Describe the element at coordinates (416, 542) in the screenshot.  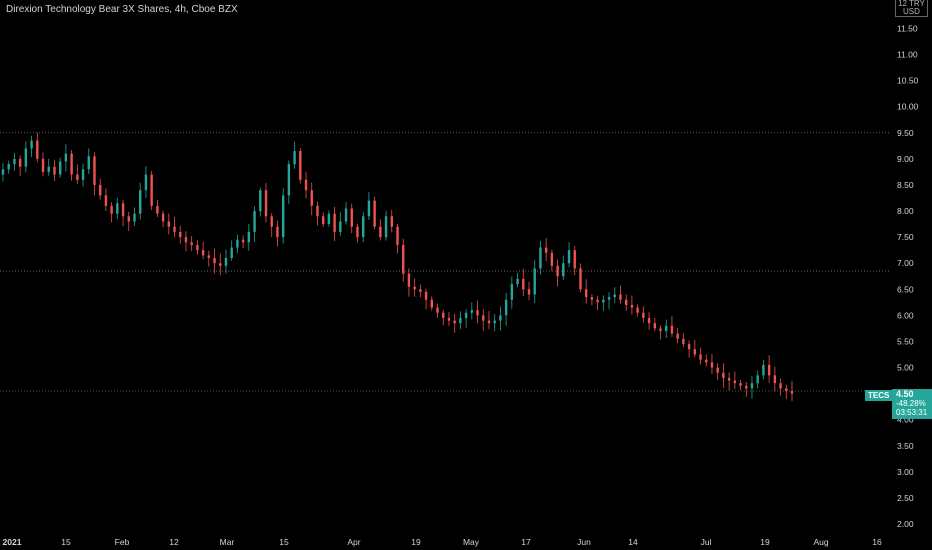
I see `time-tick-label: 19` at that location.